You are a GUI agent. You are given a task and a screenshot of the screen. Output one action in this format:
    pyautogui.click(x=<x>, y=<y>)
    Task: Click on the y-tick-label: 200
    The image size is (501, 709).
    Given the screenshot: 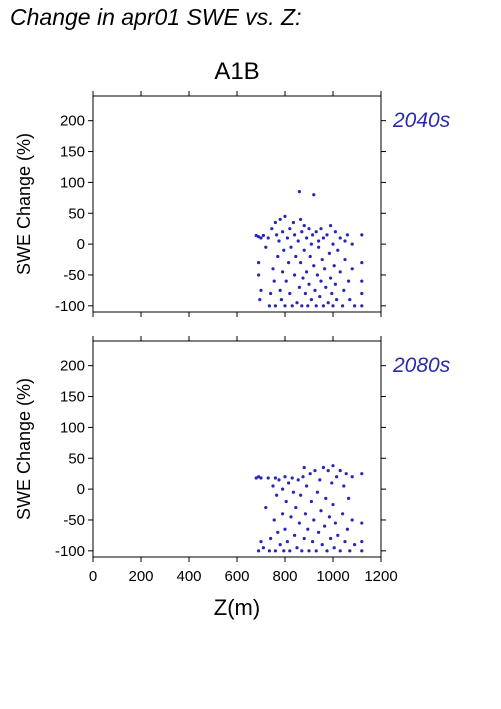 What is the action you would take?
    pyautogui.click(x=72, y=121)
    